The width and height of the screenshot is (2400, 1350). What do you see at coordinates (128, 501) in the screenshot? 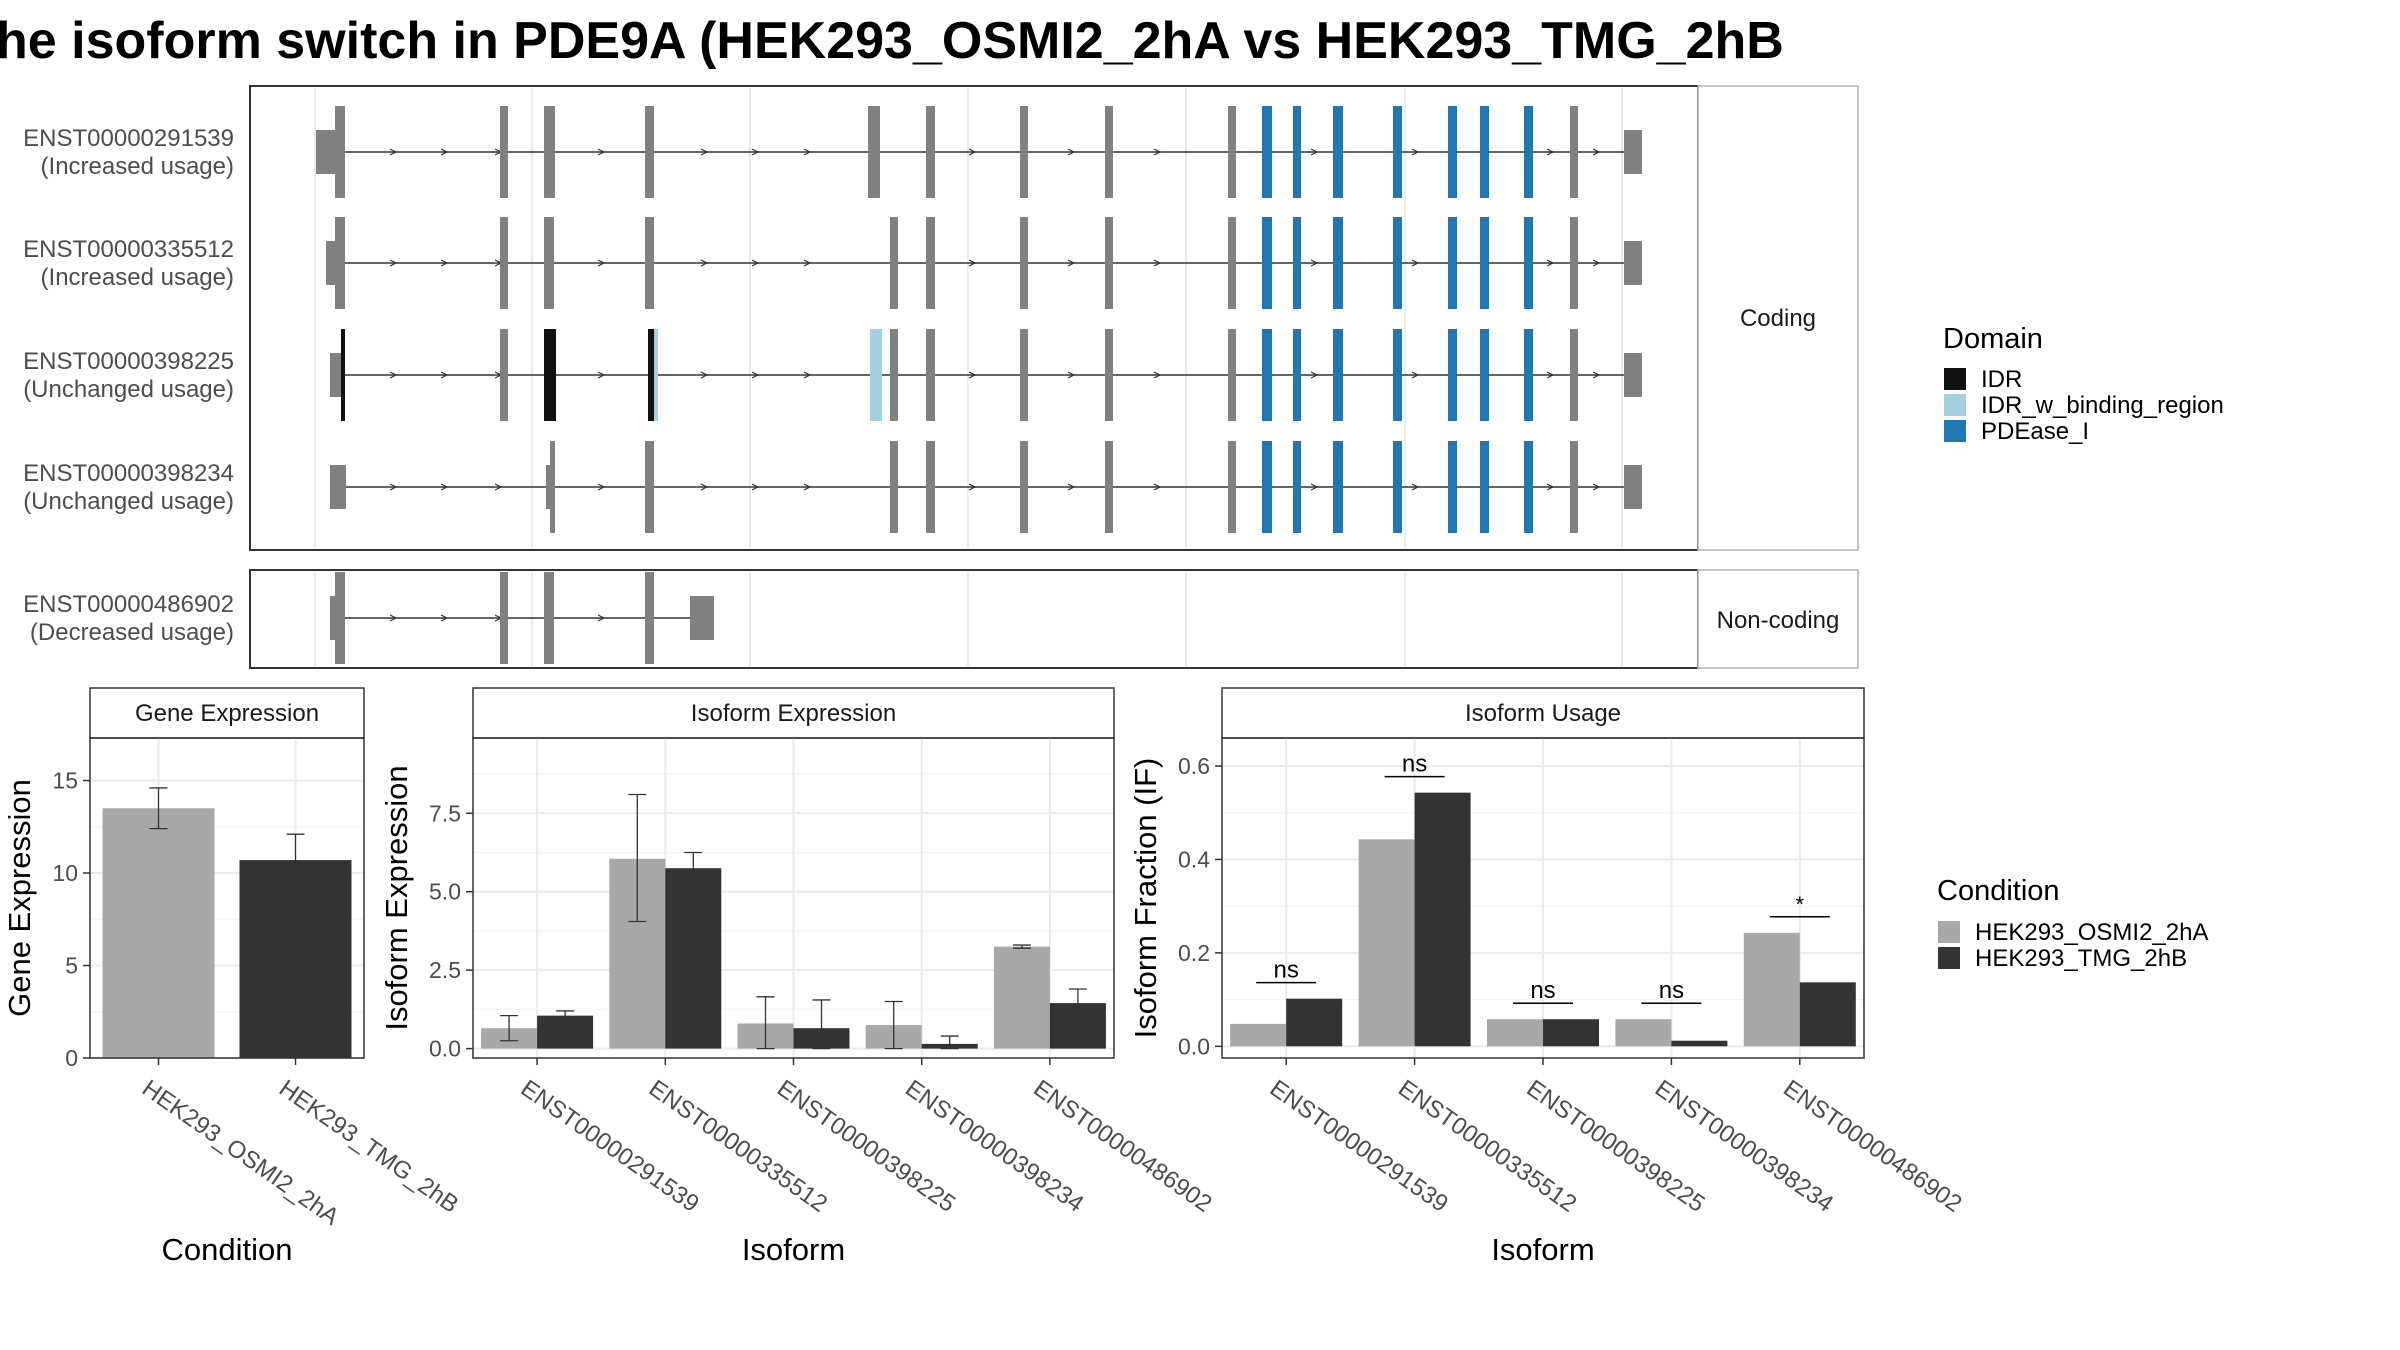
I see `isoform-usage-label: (Unchanged usage)` at bounding box center [128, 501].